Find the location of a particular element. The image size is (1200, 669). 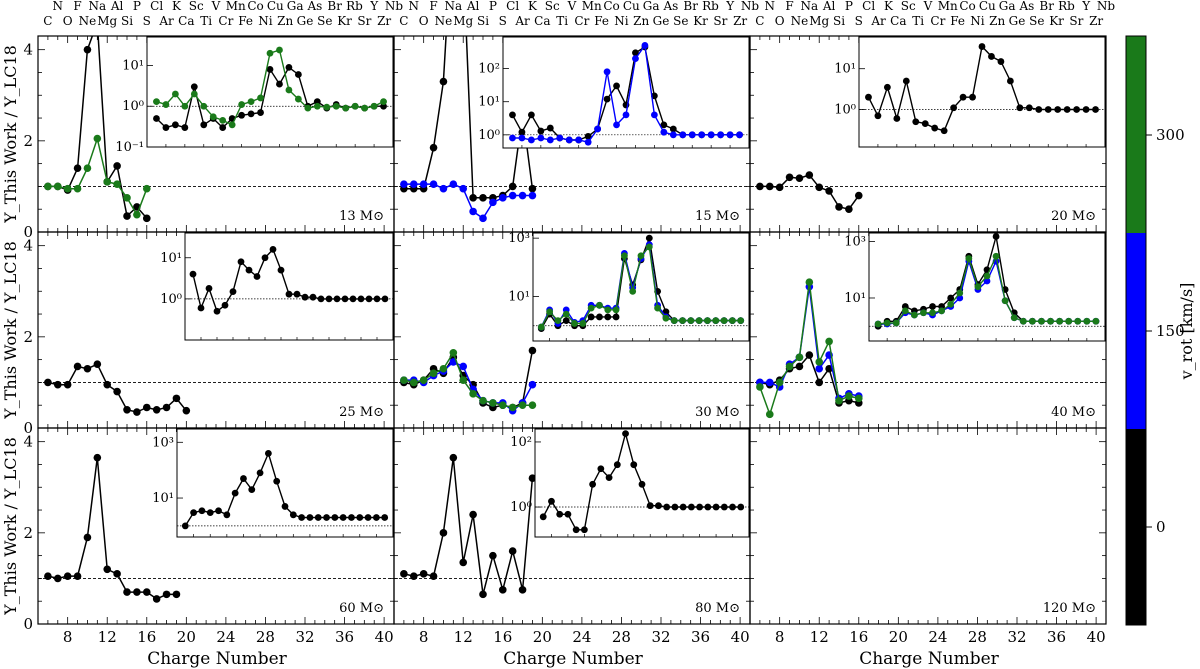

x-tick-label: 20 is located at coordinates (542, 637).